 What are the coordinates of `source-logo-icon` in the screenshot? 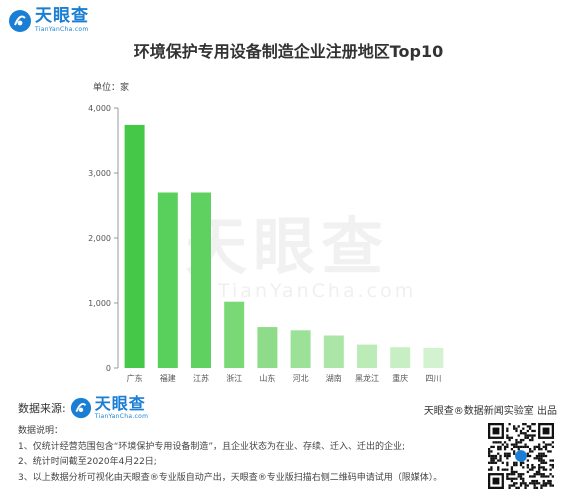 It's located at (80, 408).